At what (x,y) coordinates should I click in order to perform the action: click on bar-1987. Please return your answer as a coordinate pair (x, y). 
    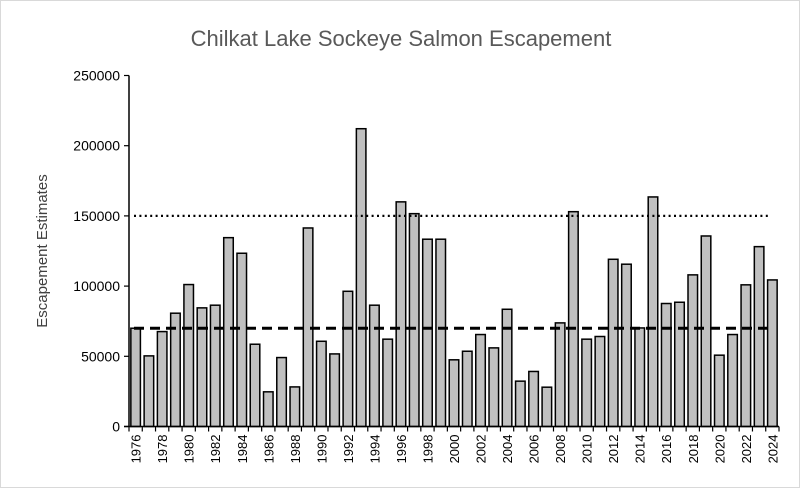
    Looking at the image, I should click on (282, 392).